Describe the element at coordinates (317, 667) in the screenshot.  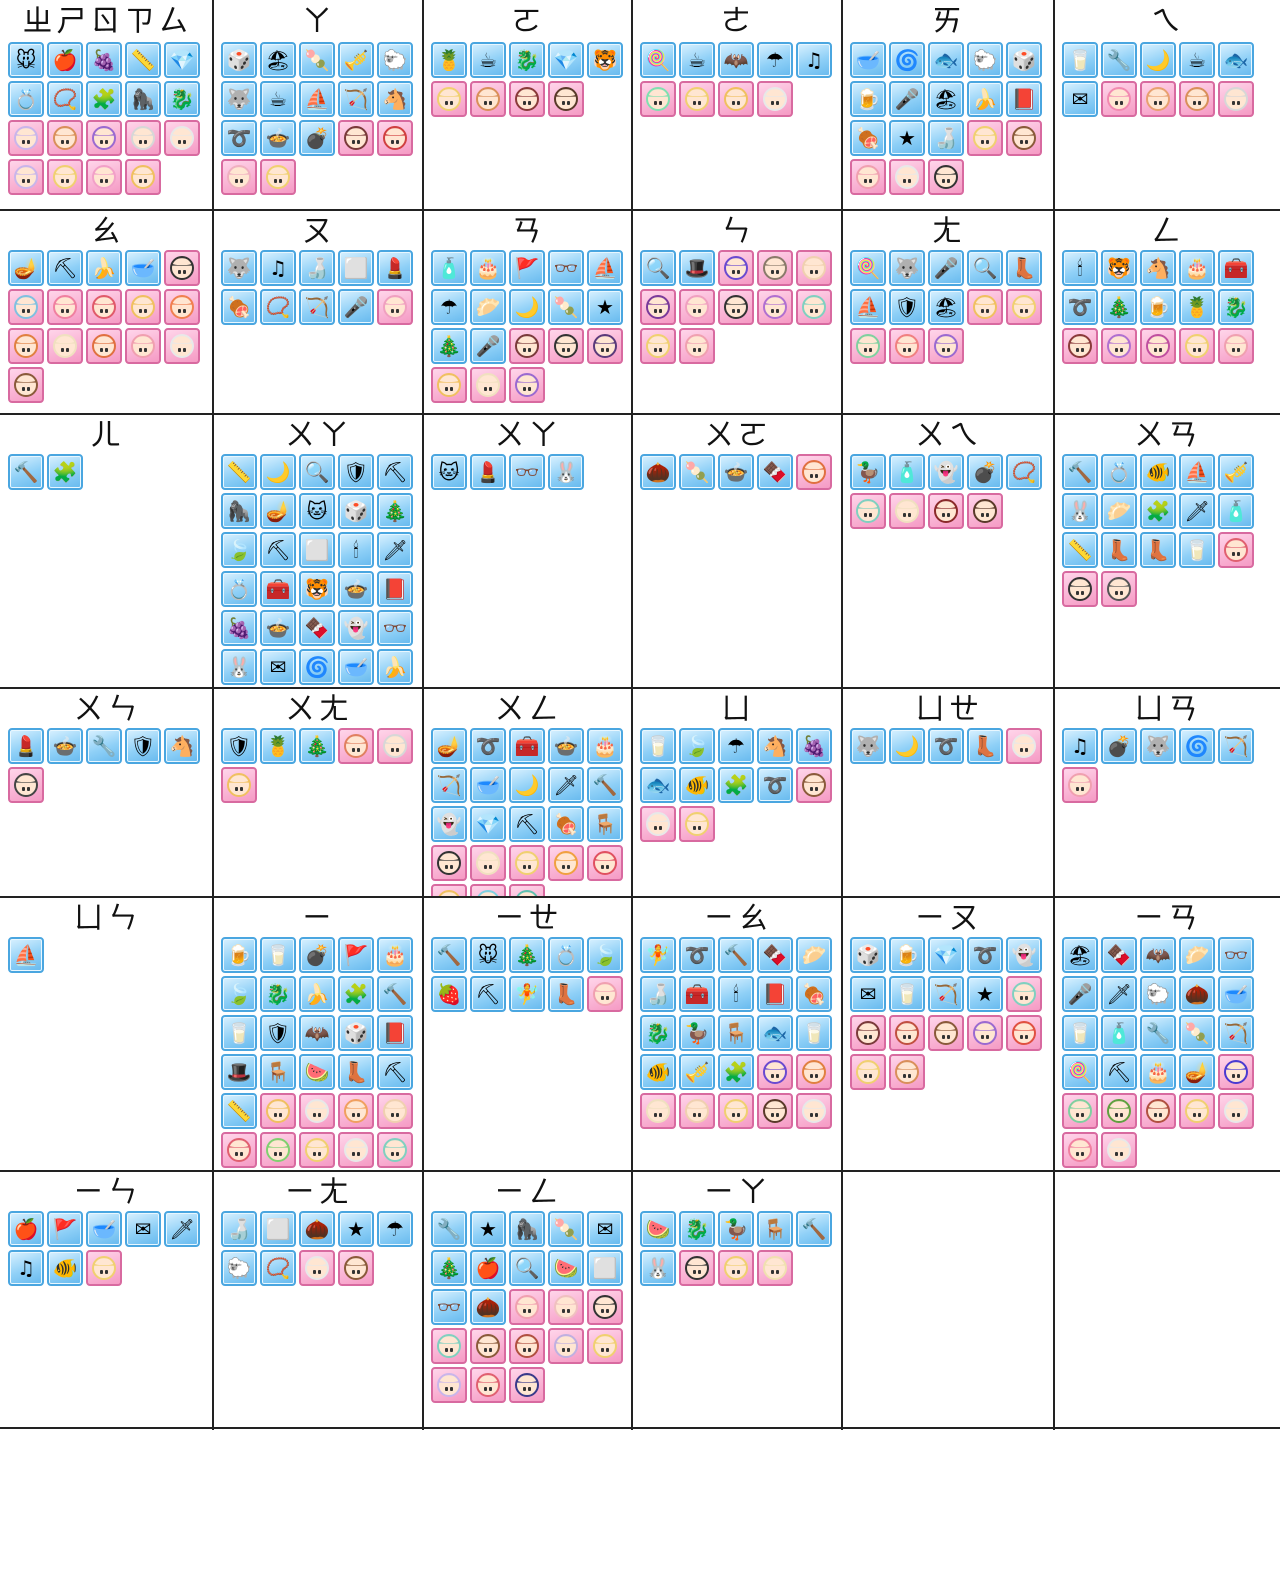
I see `vortex-icon: 🌀` at that location.